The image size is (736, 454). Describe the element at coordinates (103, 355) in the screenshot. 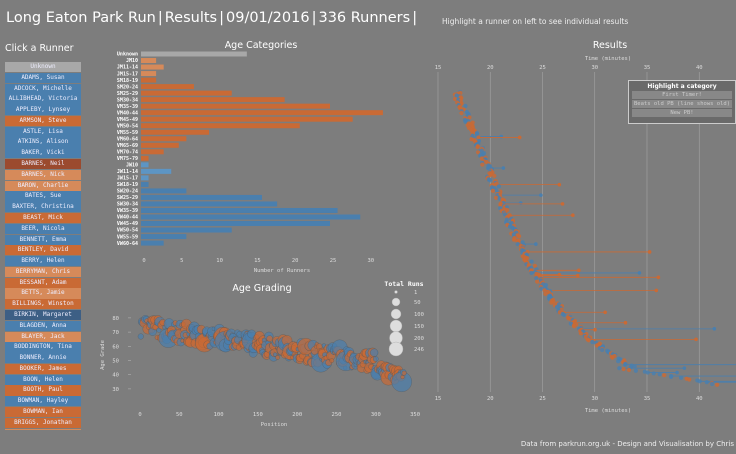

I see `y-axis-label: Age Grade` at that location.